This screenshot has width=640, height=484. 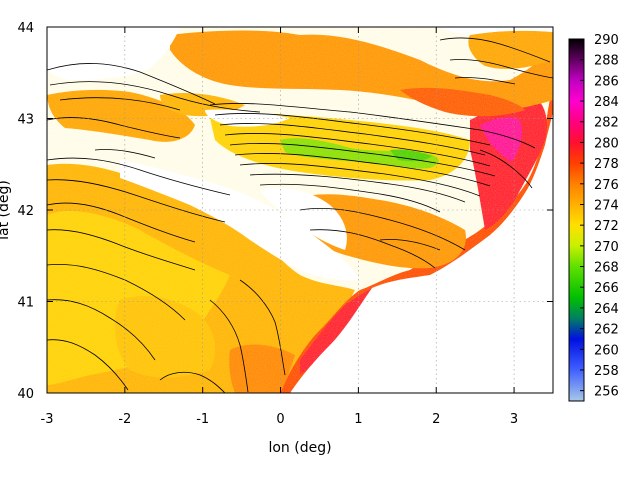 What do you see at coordinates (606, 371) in the screenshot?
I see `colorbar-tick-label: 258` at bounding box center [606, 371].